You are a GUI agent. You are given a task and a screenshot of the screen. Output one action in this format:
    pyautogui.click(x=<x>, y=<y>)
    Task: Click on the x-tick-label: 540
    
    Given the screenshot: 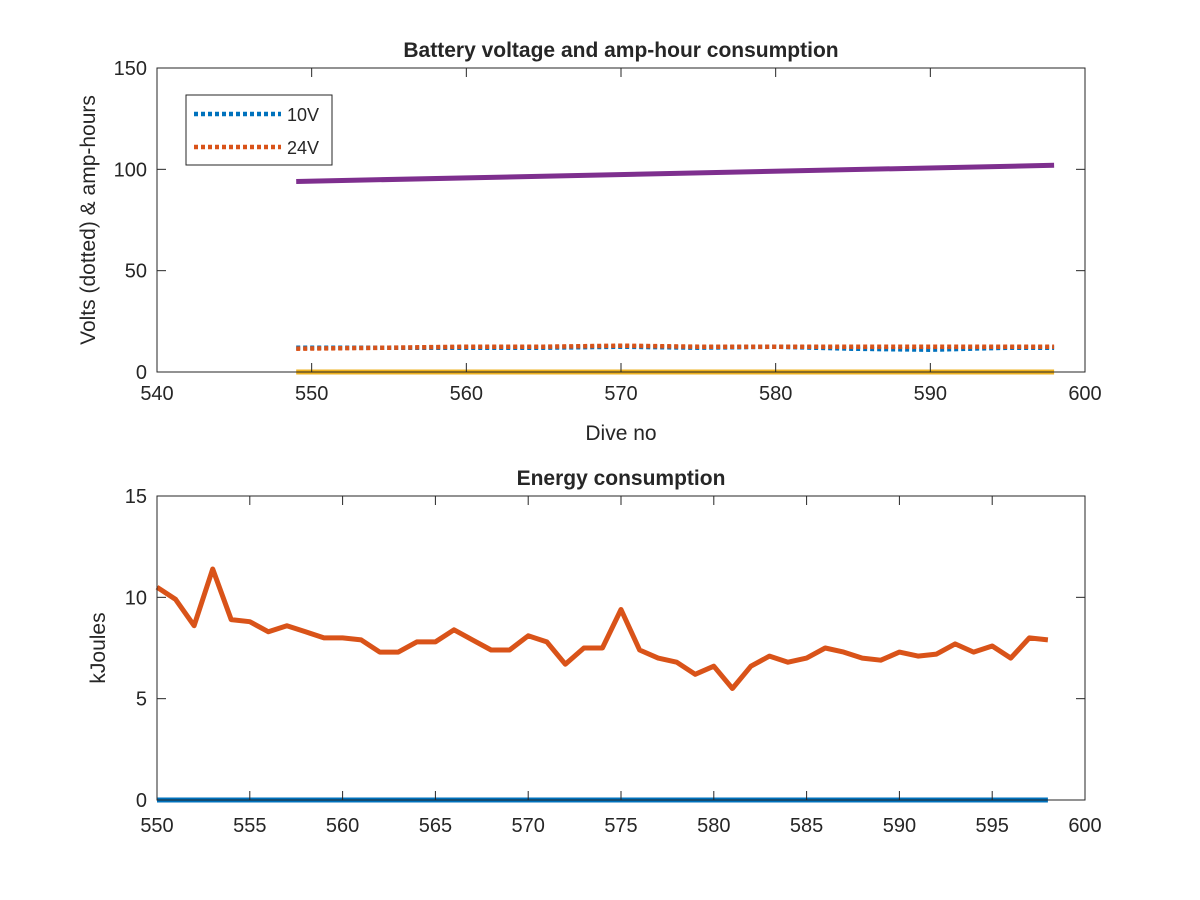 What is the action you would take?
    pyautogui.click(x=156, y=394)
    